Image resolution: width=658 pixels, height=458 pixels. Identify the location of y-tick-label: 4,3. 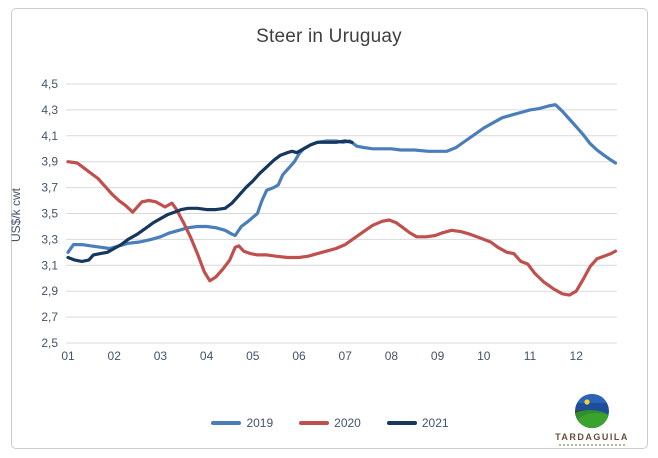
(49, 110).